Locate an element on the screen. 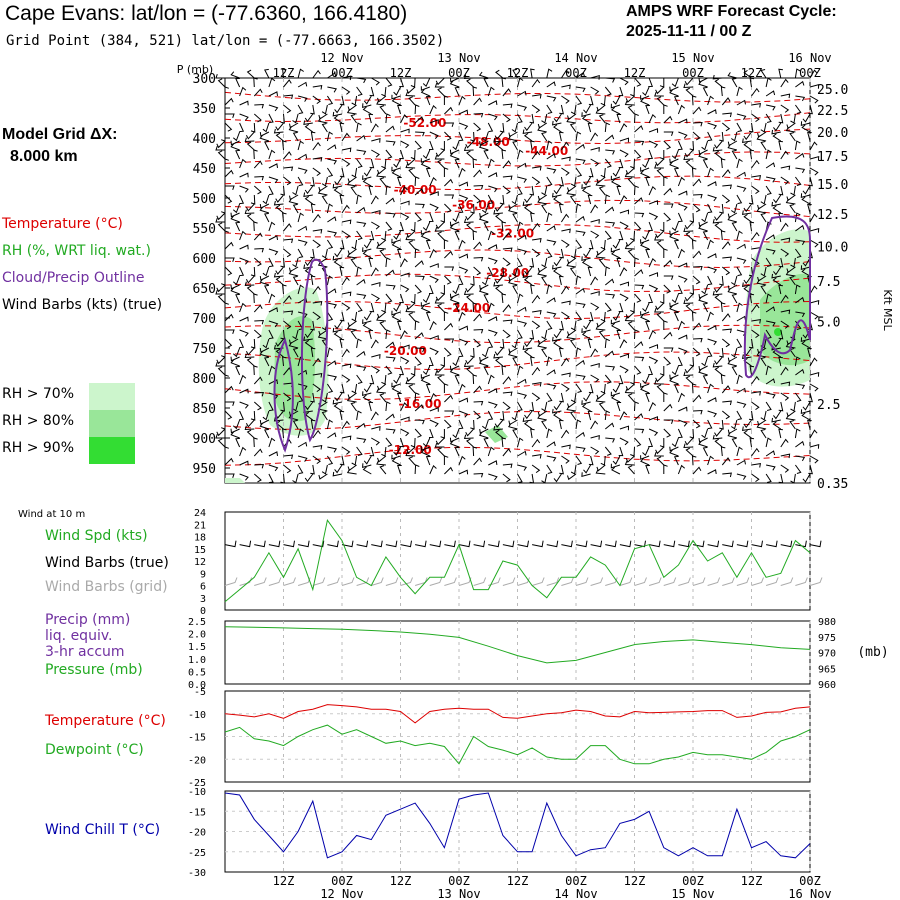  bottom-hour-label-7: 00Z is located at coordinates (693, 881).